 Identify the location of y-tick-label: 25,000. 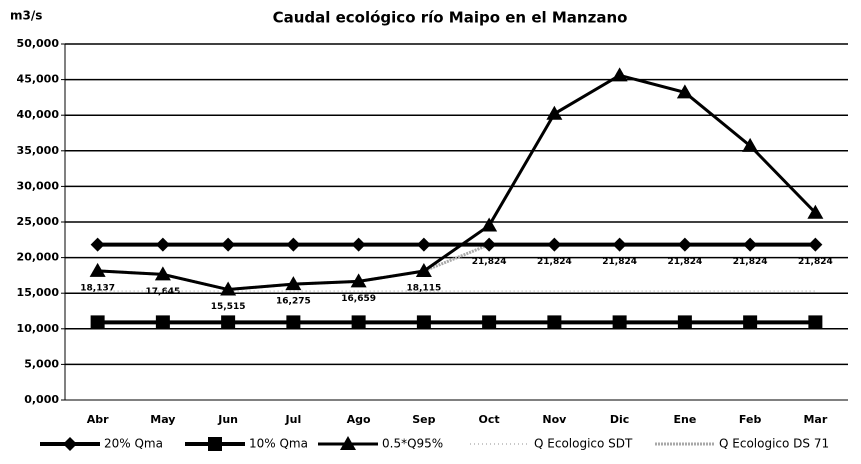
(38, 221).